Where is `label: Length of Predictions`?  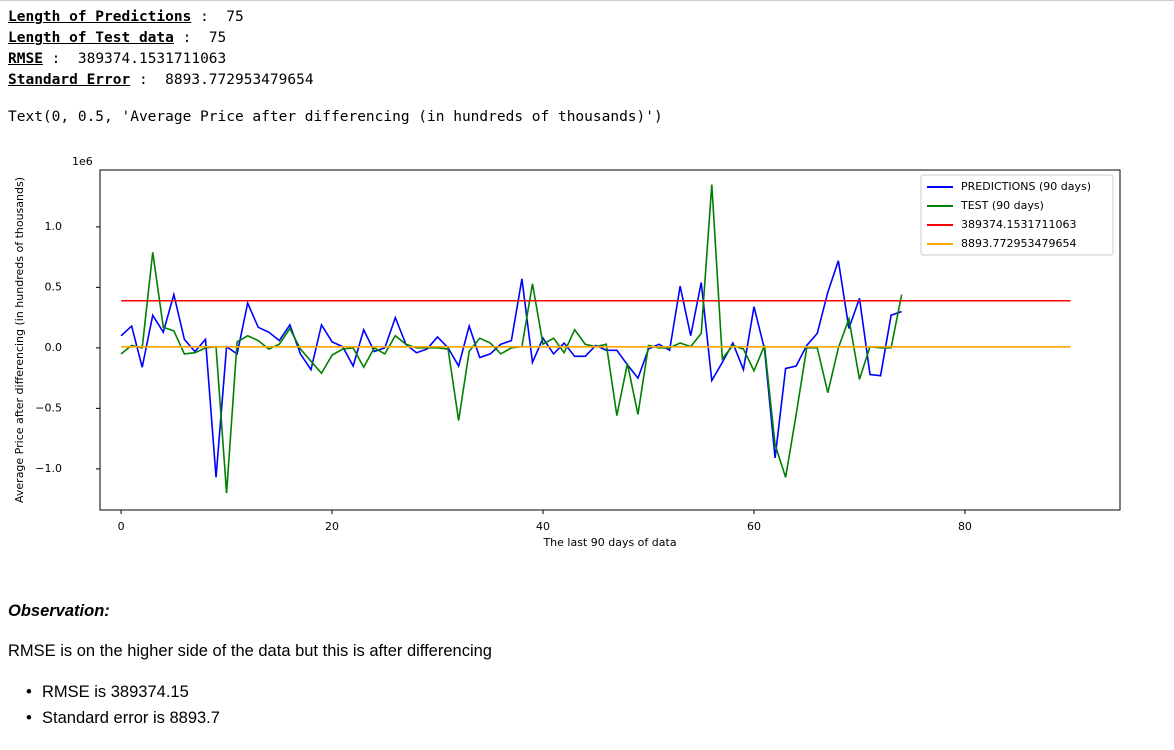
label: Length of Predictions is located at coordinates (100, 17).